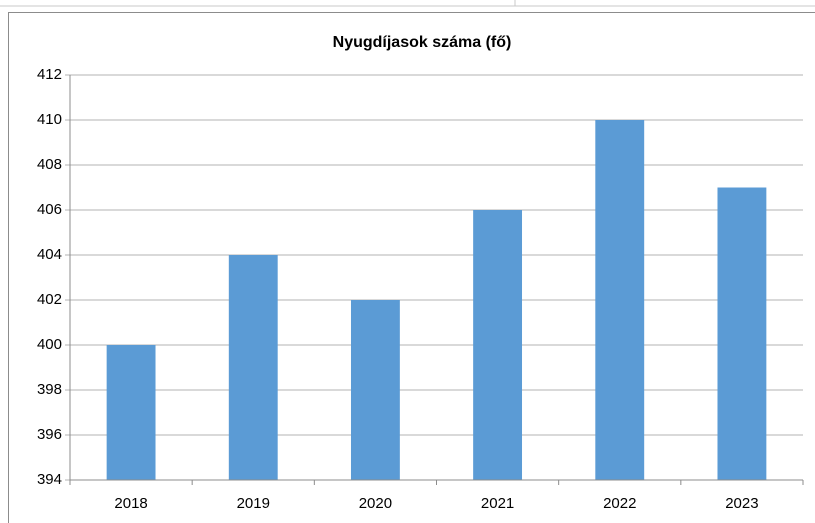  Describe the element at coordinates (619, 503) in the screenshot. I see `x-tick-label: 2022` at that location.